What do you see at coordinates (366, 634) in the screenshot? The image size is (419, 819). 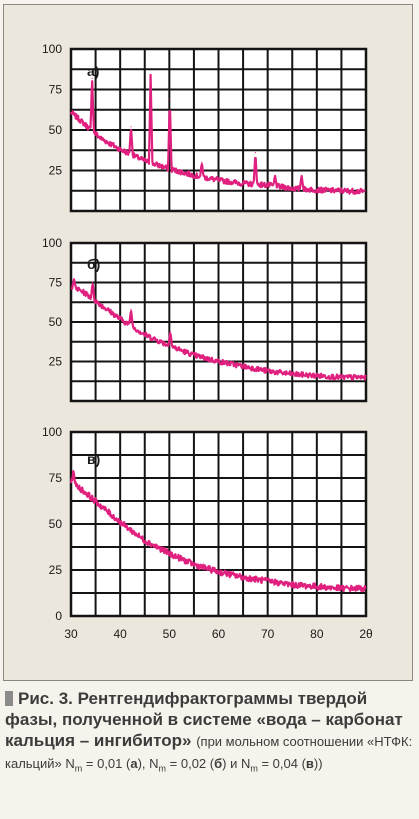 I see `x-axis-label: 2θ` at bounding box center [366, 634].